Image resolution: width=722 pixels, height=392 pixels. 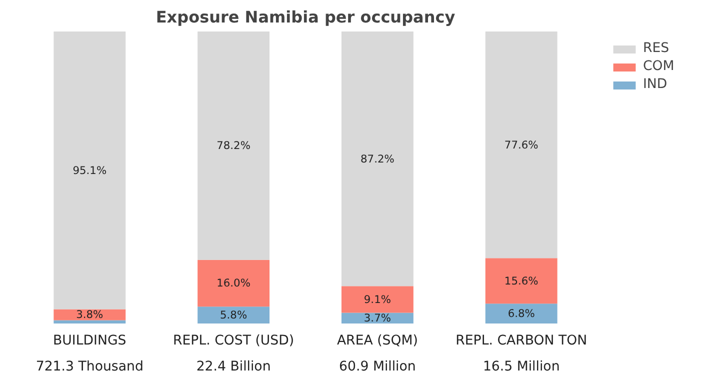 I want to click on data-label: 16.0%, so click(x=233, y=283).